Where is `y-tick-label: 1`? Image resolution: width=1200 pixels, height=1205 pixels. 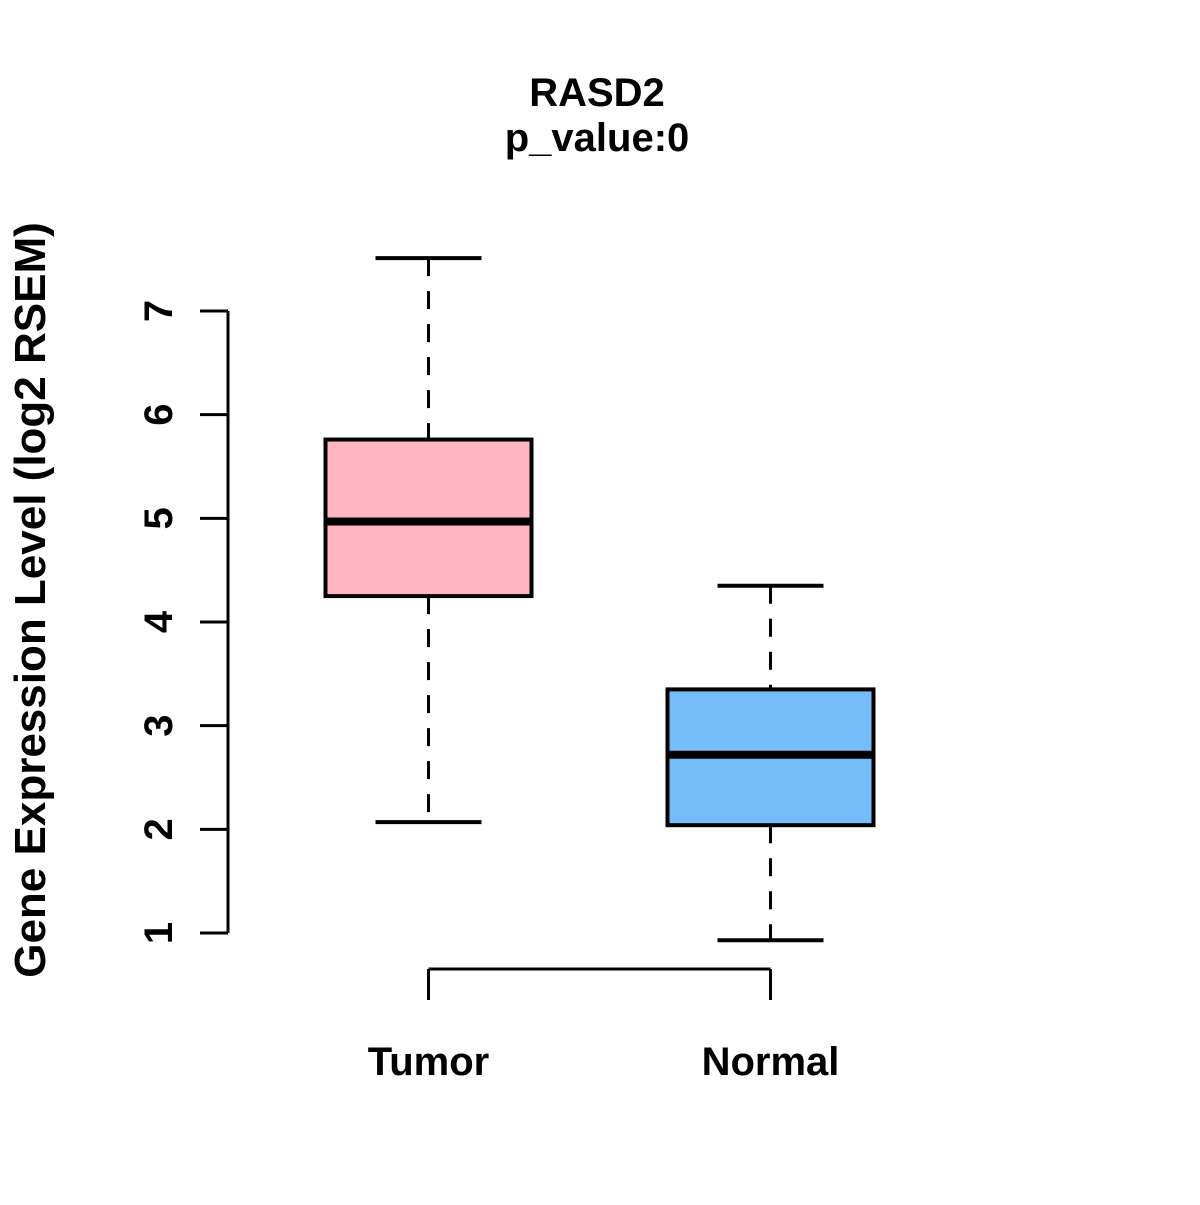 y-tick-label: 1 is located at coordinates (159, 933).